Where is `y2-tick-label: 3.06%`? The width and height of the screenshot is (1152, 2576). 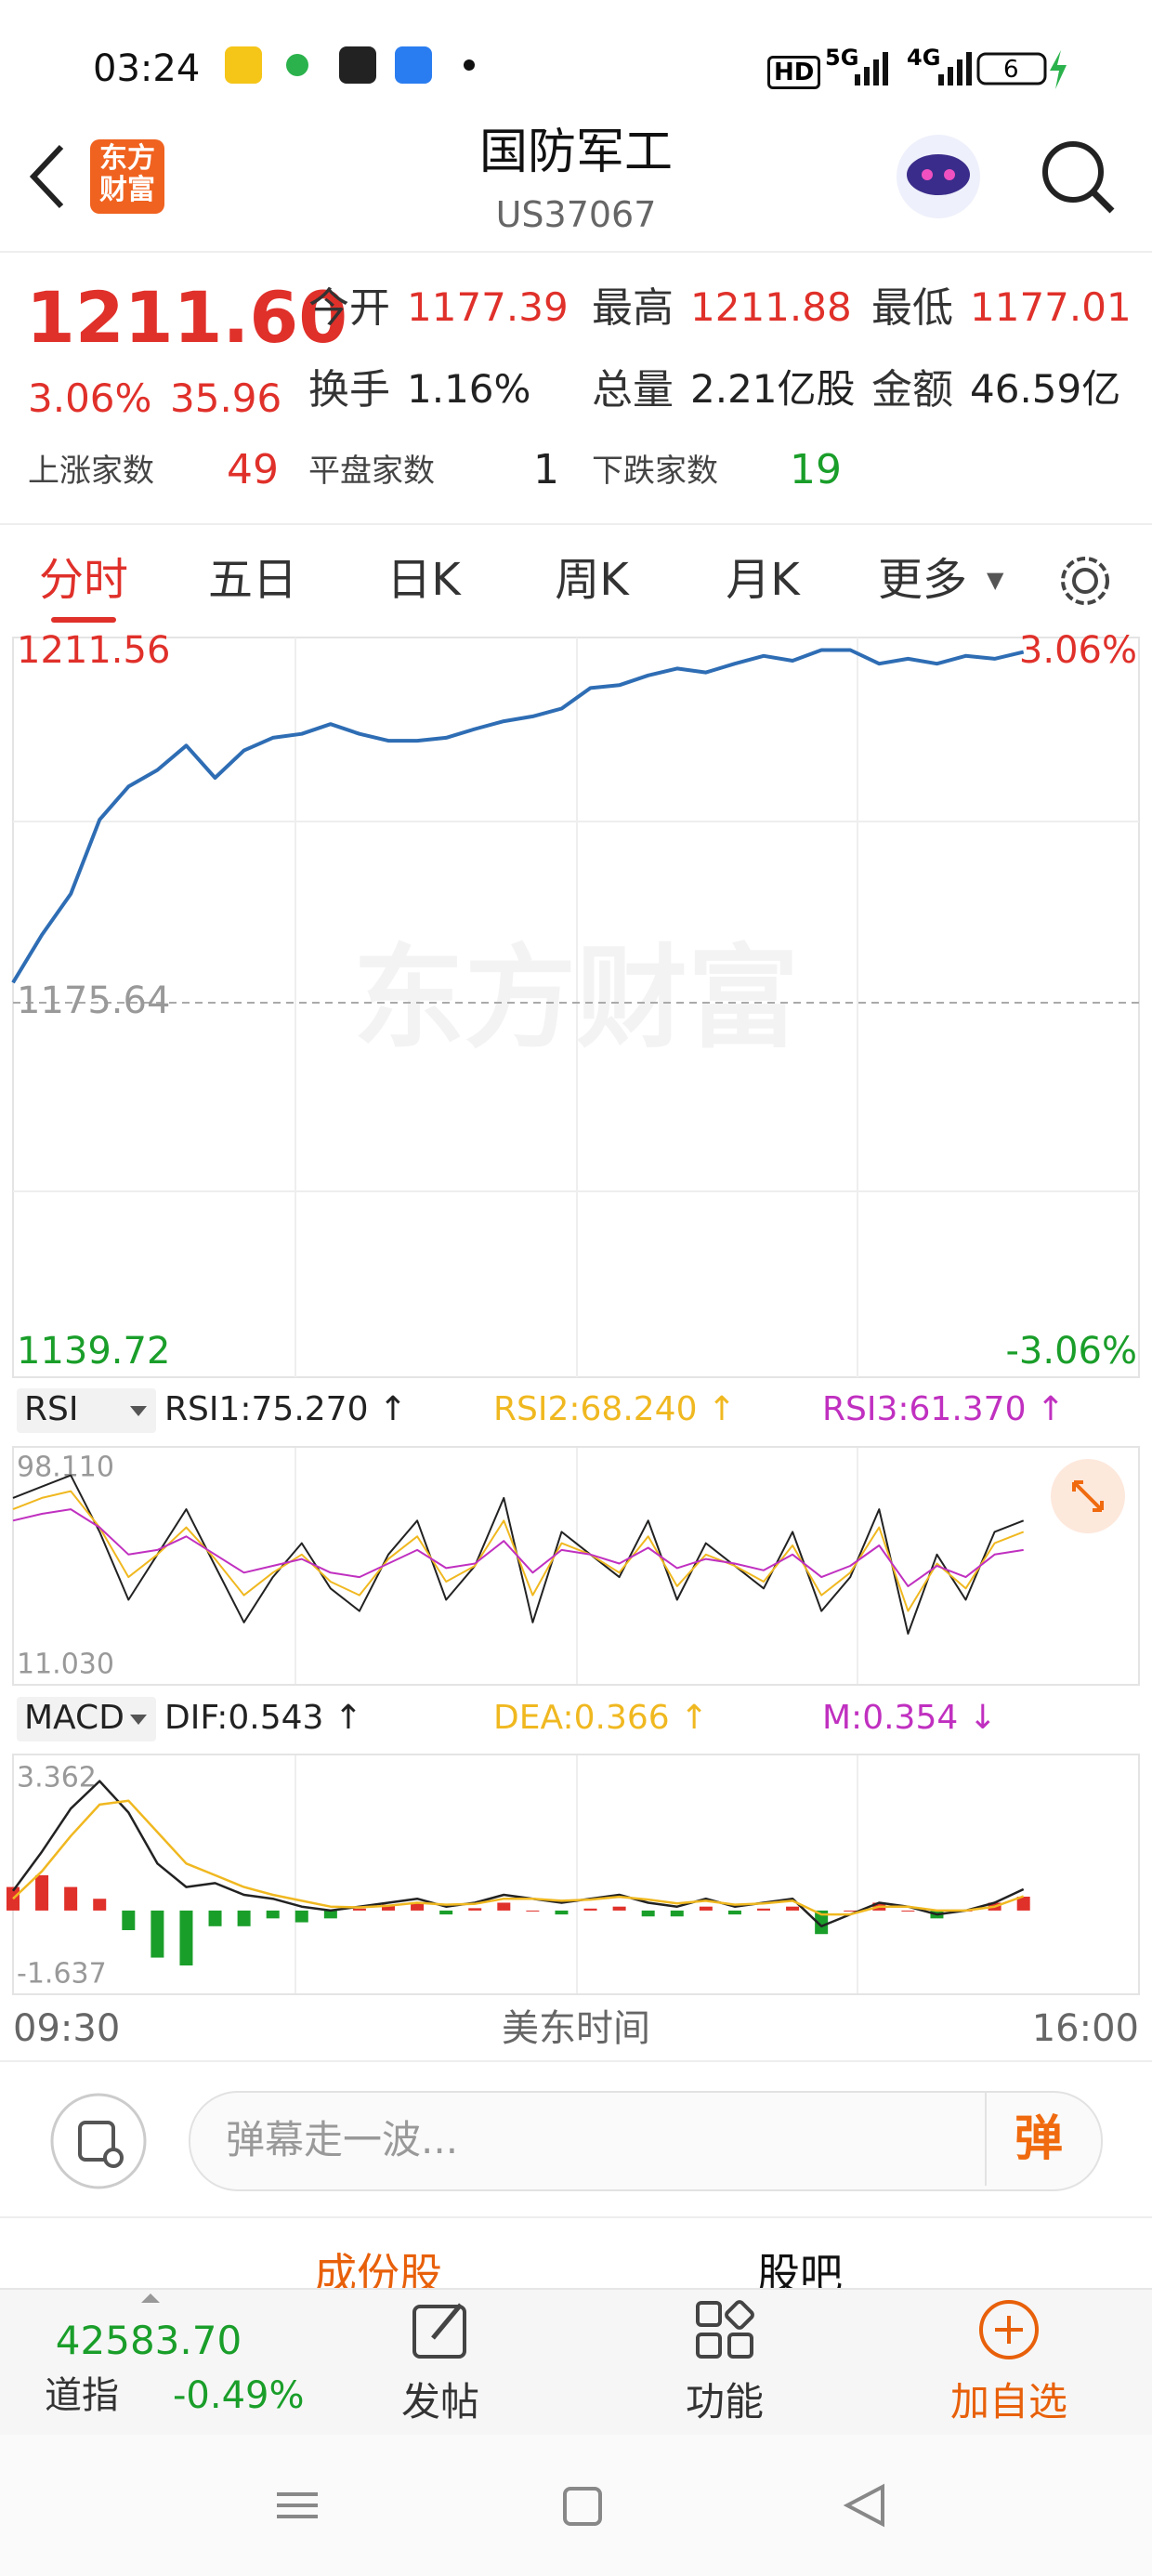 y2-tick-label: 3.06% is located at coordinates (1078, 652).